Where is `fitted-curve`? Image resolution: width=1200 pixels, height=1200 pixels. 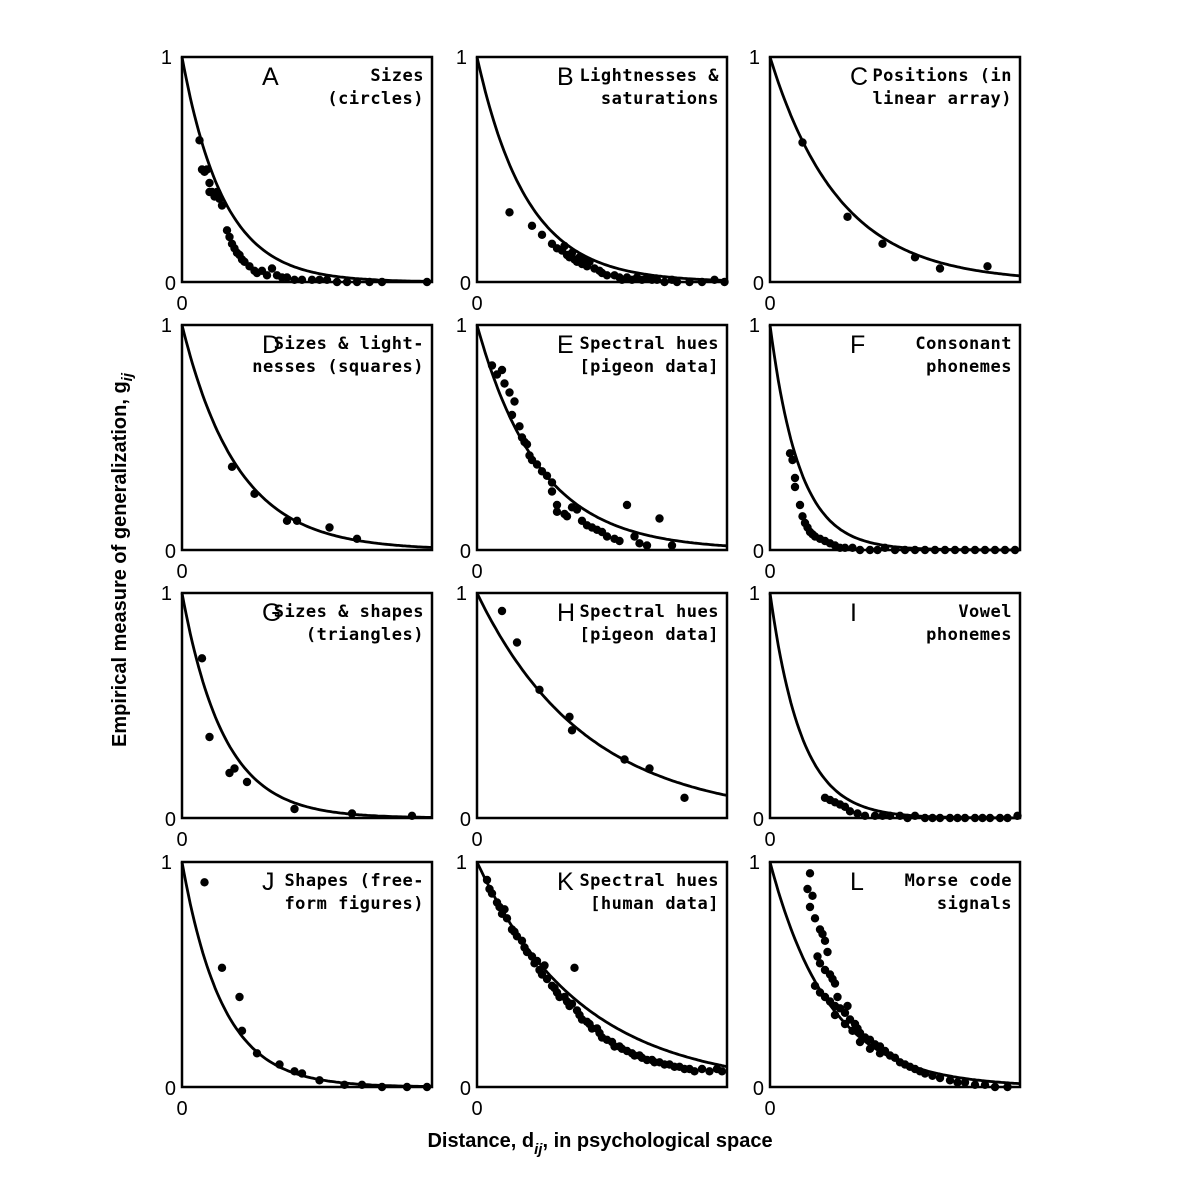
fitted-curve is located at coordinates (306, 436).